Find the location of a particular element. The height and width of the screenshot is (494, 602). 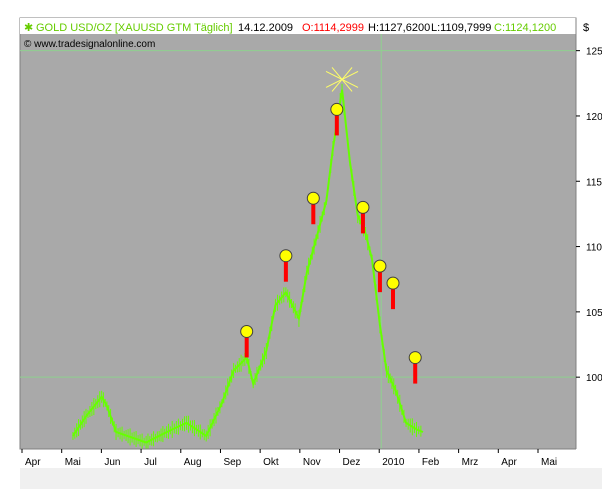

x-tick-label: Mrz is located at coordinates (470, 462).